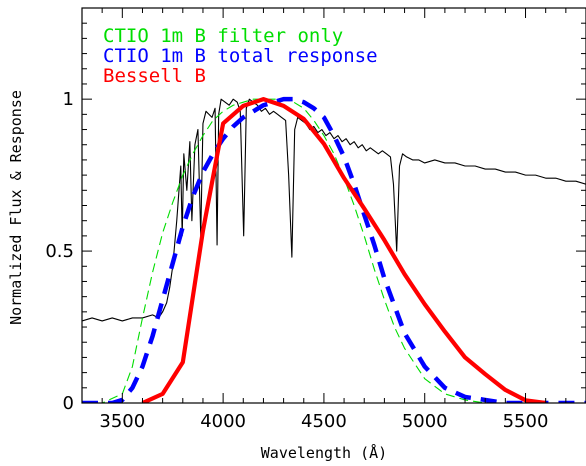  What do you see at coordinates (223, 36) in the screenshot?
I see `legend-entry-filter-only: CTIO 1m B filter only` at bounding box center [223, 36].